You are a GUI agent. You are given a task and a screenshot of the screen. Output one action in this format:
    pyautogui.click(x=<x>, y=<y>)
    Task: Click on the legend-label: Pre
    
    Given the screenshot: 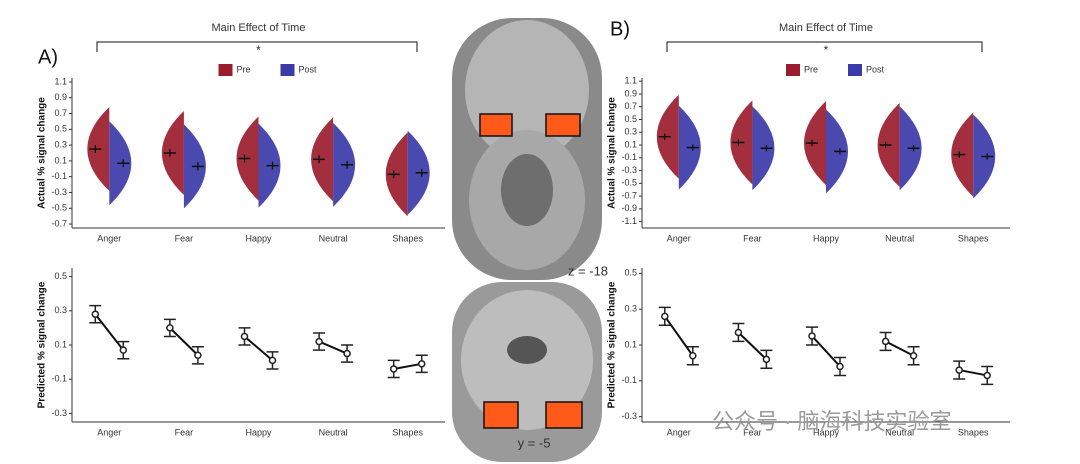 What is the action you would take?
    pyautogui.click(x=244, y=69)
    